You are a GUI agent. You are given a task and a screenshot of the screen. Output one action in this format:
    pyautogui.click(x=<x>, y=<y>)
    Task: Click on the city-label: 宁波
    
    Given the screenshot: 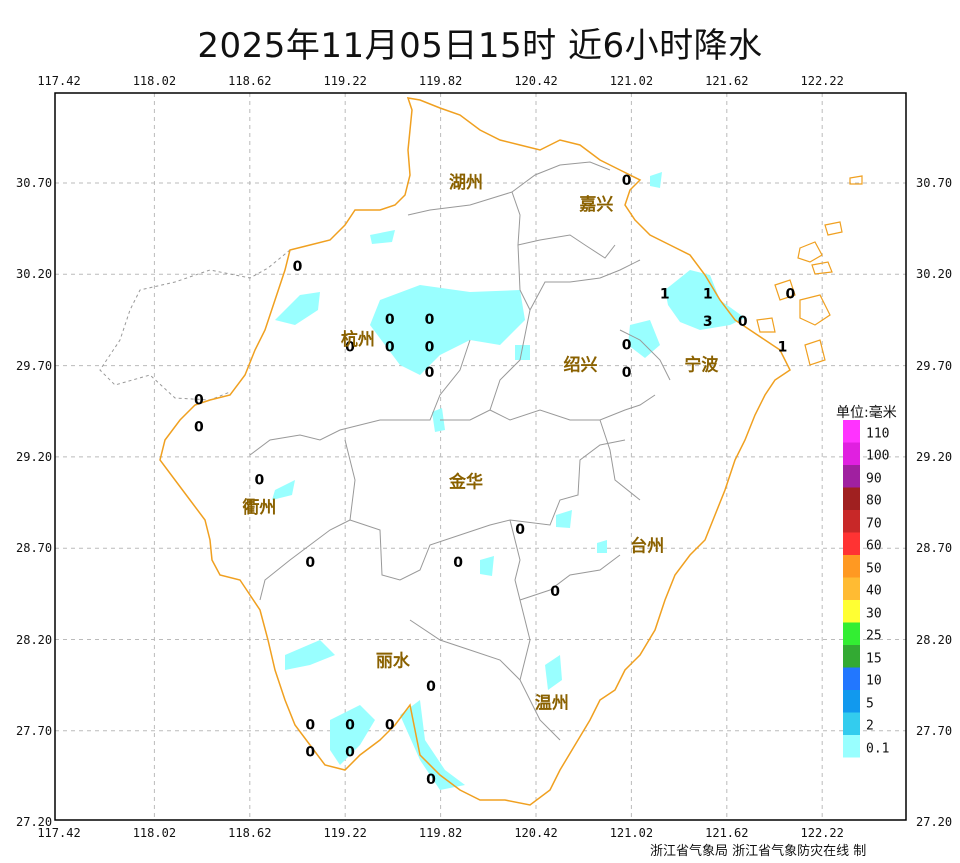 What is the action you would take?
    pyautogui.click(x=701, y=365)
    